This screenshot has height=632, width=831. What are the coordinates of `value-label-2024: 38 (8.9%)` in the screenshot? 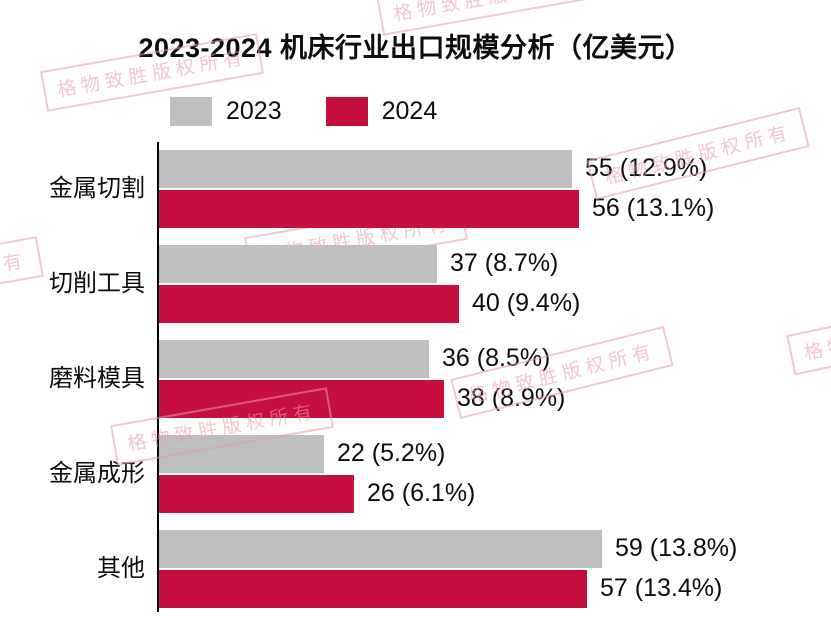 It's located at (511, 398).